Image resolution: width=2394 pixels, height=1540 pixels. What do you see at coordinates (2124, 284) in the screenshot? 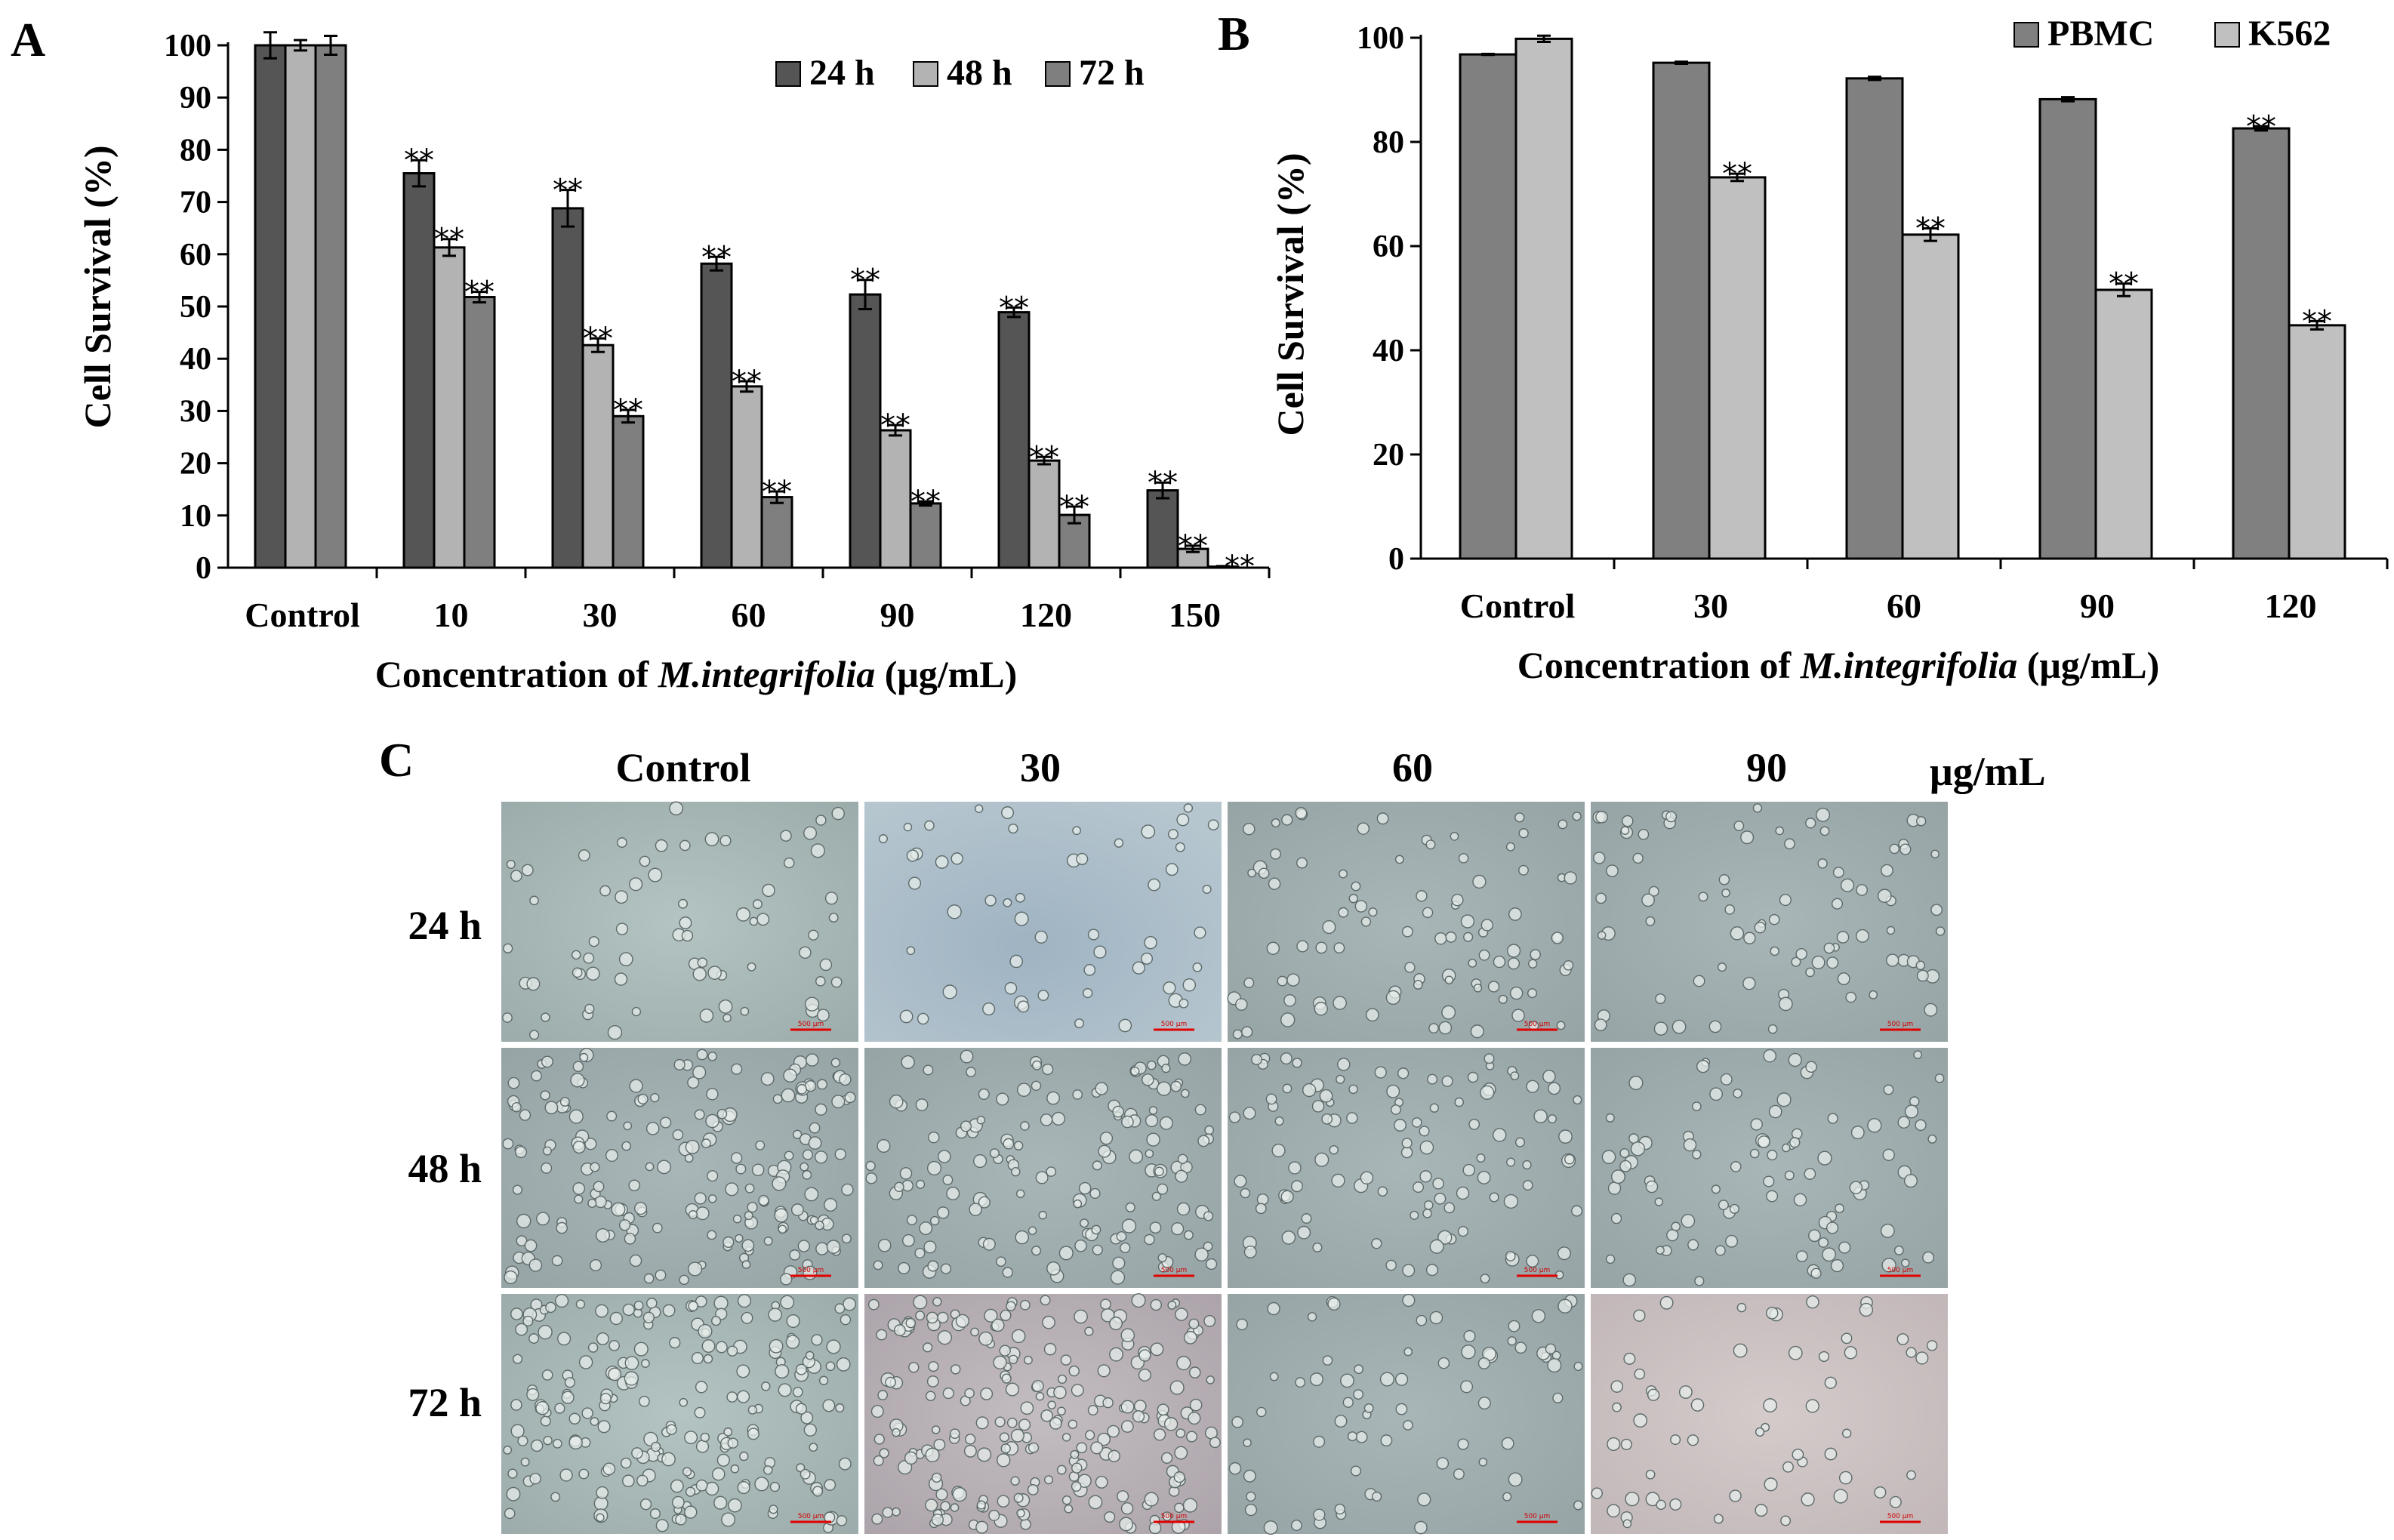
I see `panel-b-significance-mark: **` at bounding box center [2124, 284].